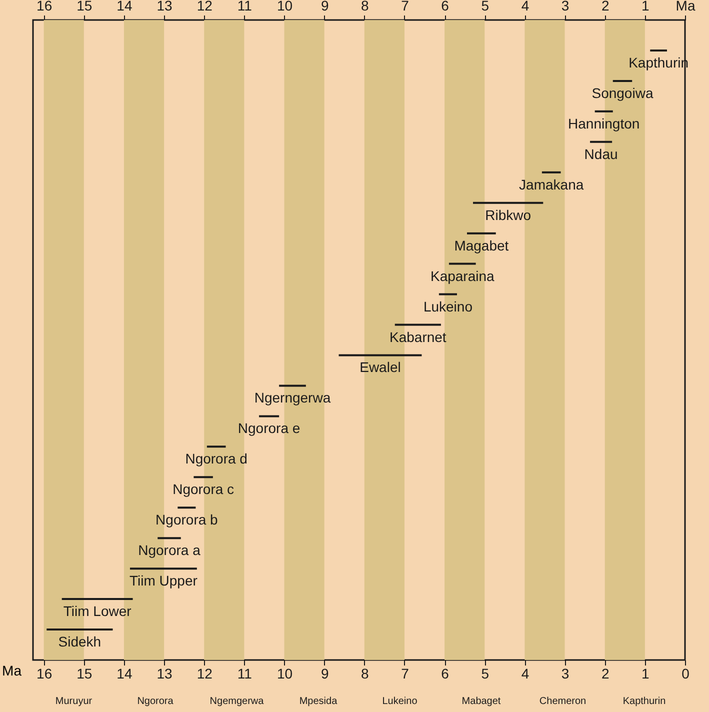  Describe the element at coordinates (124, 674) in the screenshot. I see `x-tick-label: 14` at that location.